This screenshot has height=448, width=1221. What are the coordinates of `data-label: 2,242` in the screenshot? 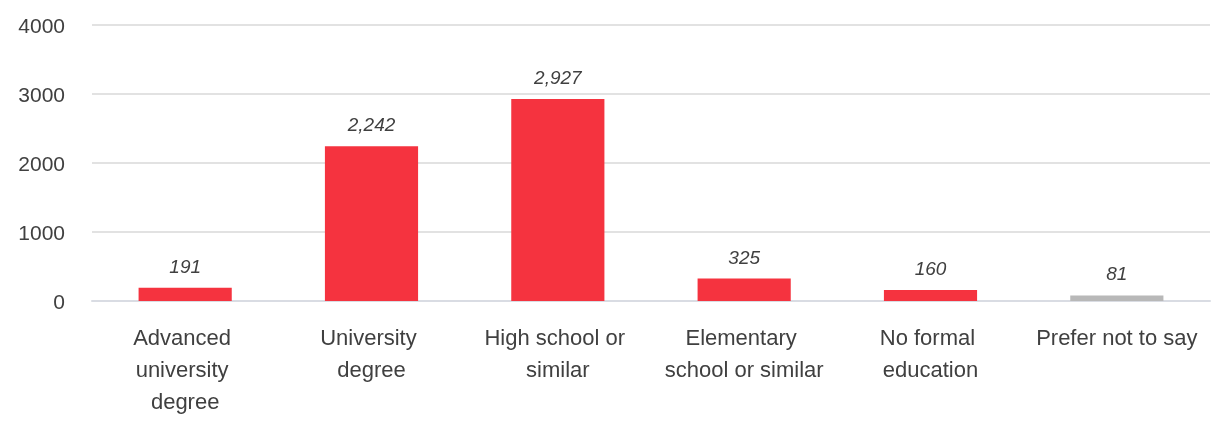 It's located at (371, 125).